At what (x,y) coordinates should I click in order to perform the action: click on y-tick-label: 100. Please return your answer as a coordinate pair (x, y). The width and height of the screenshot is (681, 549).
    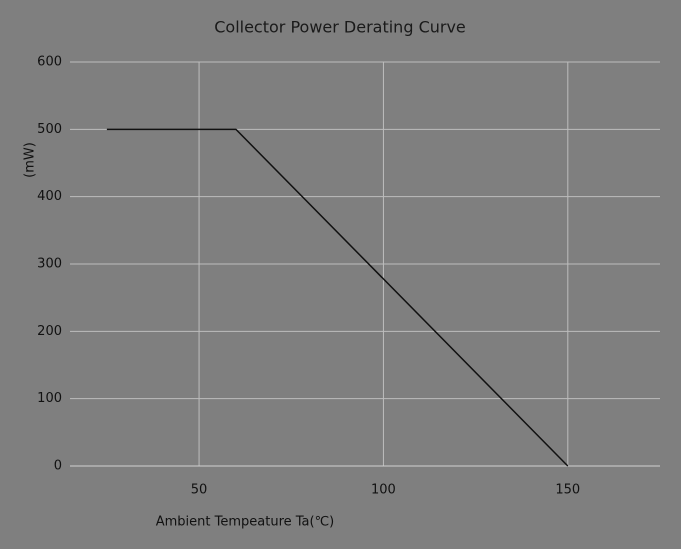
    Looking at the image, I should click on (49, 398).